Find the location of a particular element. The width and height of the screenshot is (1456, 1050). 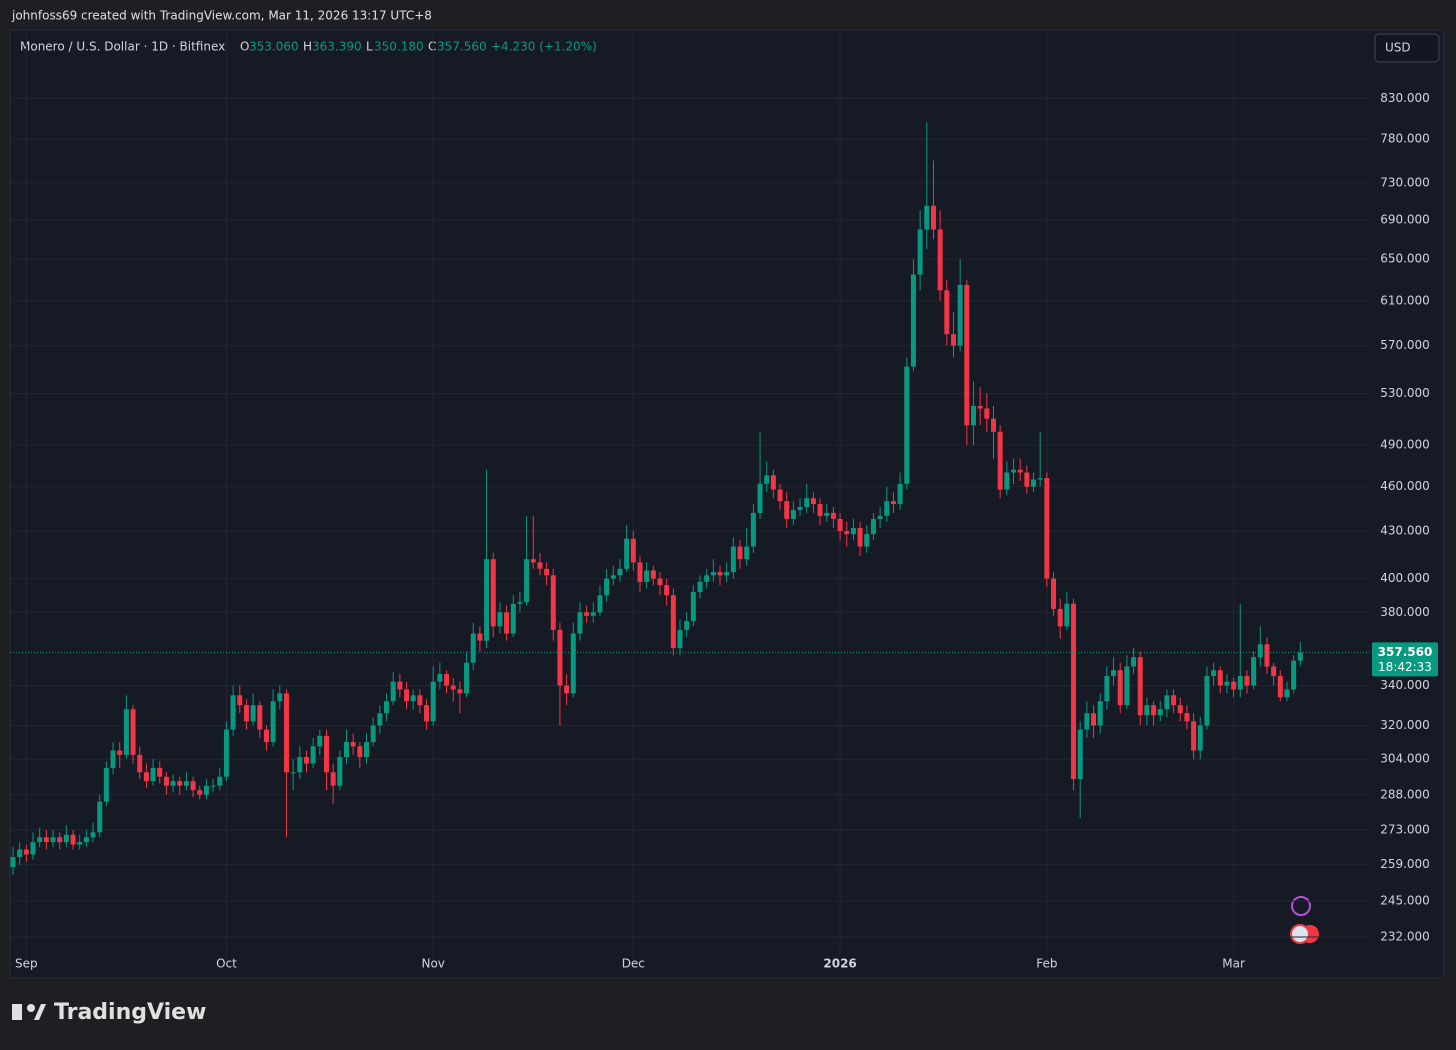

c-label: C is located at coordinates (432, 47).